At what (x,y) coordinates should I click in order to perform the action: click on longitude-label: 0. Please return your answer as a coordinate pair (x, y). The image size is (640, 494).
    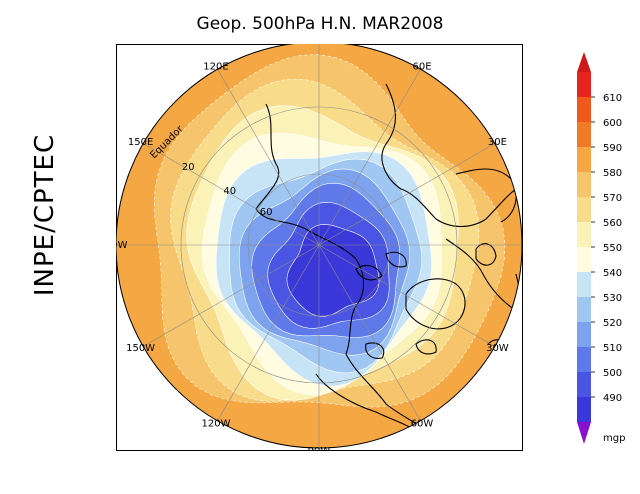
    Looking at the image, I should click on (522, 245).